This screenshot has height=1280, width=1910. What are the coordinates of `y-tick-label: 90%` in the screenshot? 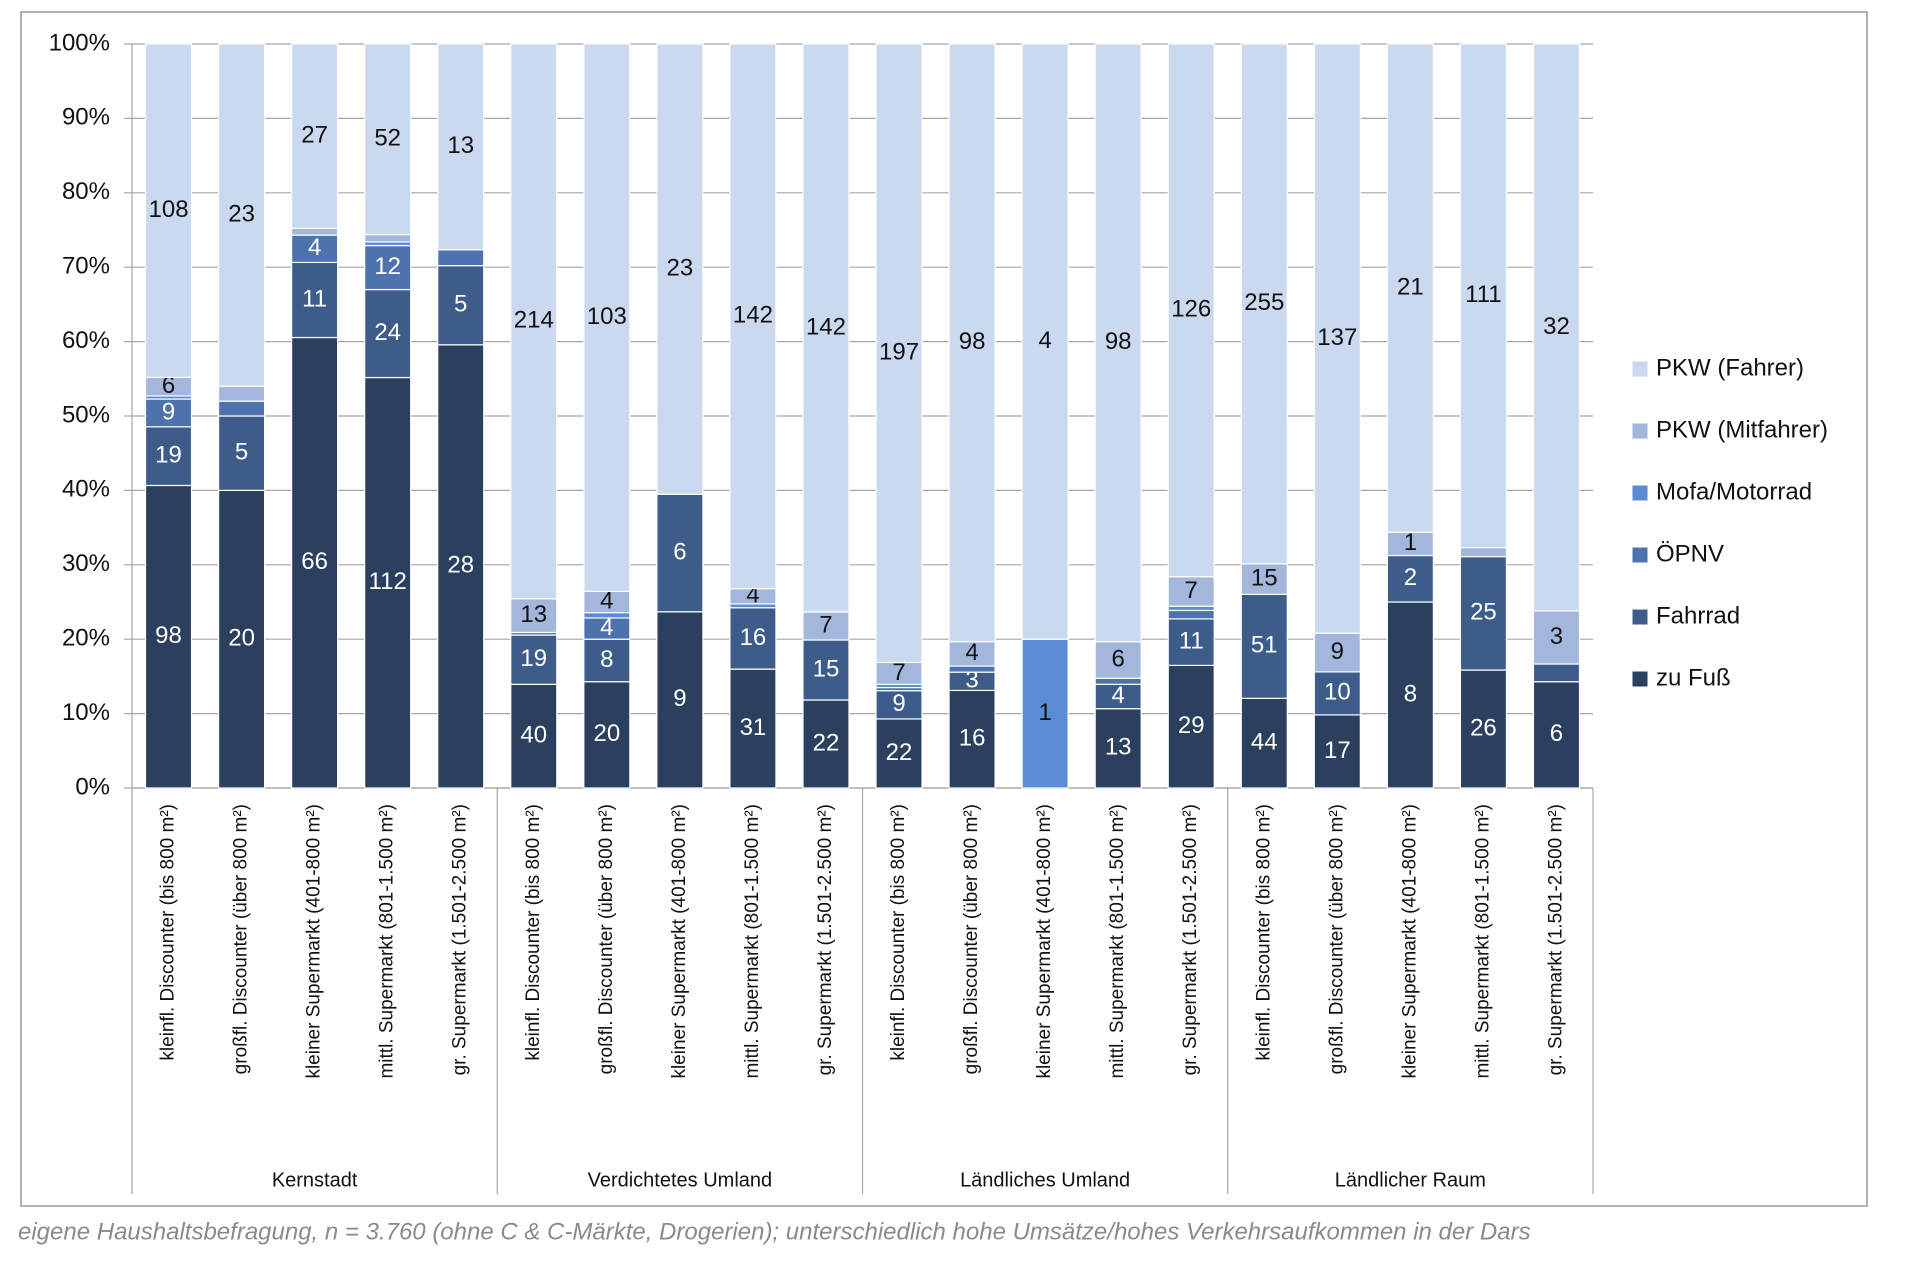 It's located at (86, 117).